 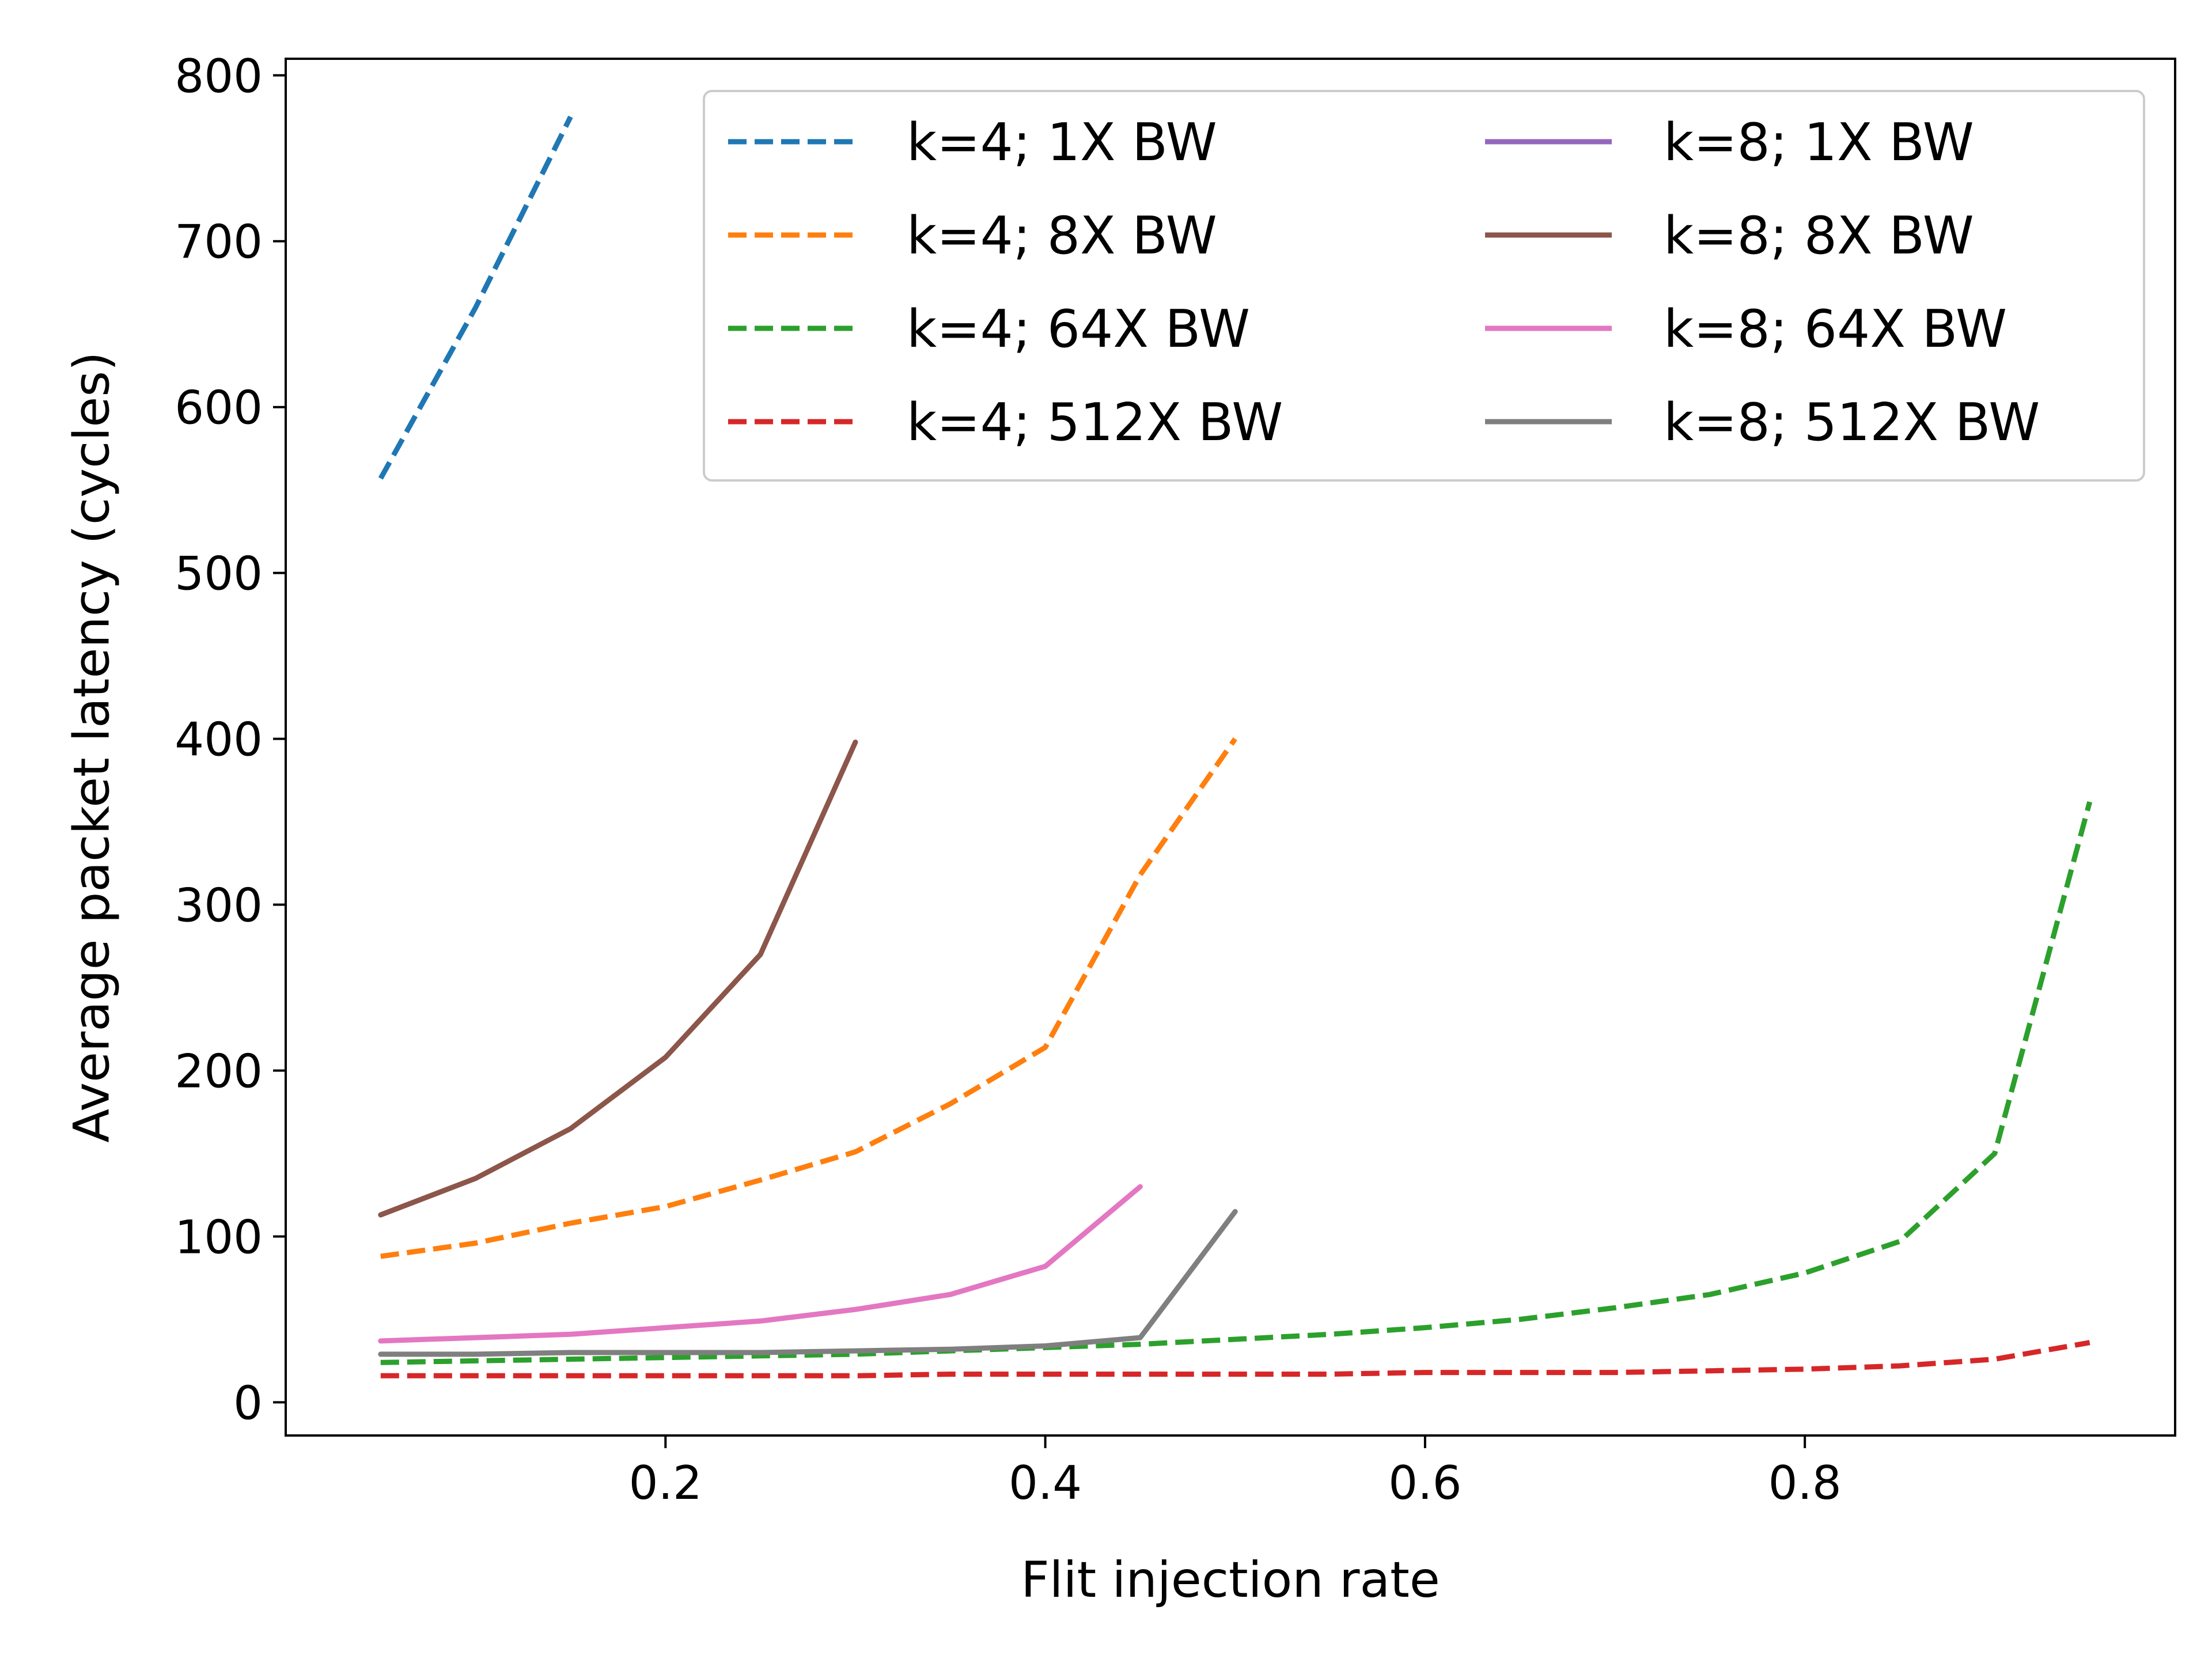 What do you see at coordinates (219, 242) in the screenshot?
I see `y-tick-label: 700` at bounding box center [219, 242].